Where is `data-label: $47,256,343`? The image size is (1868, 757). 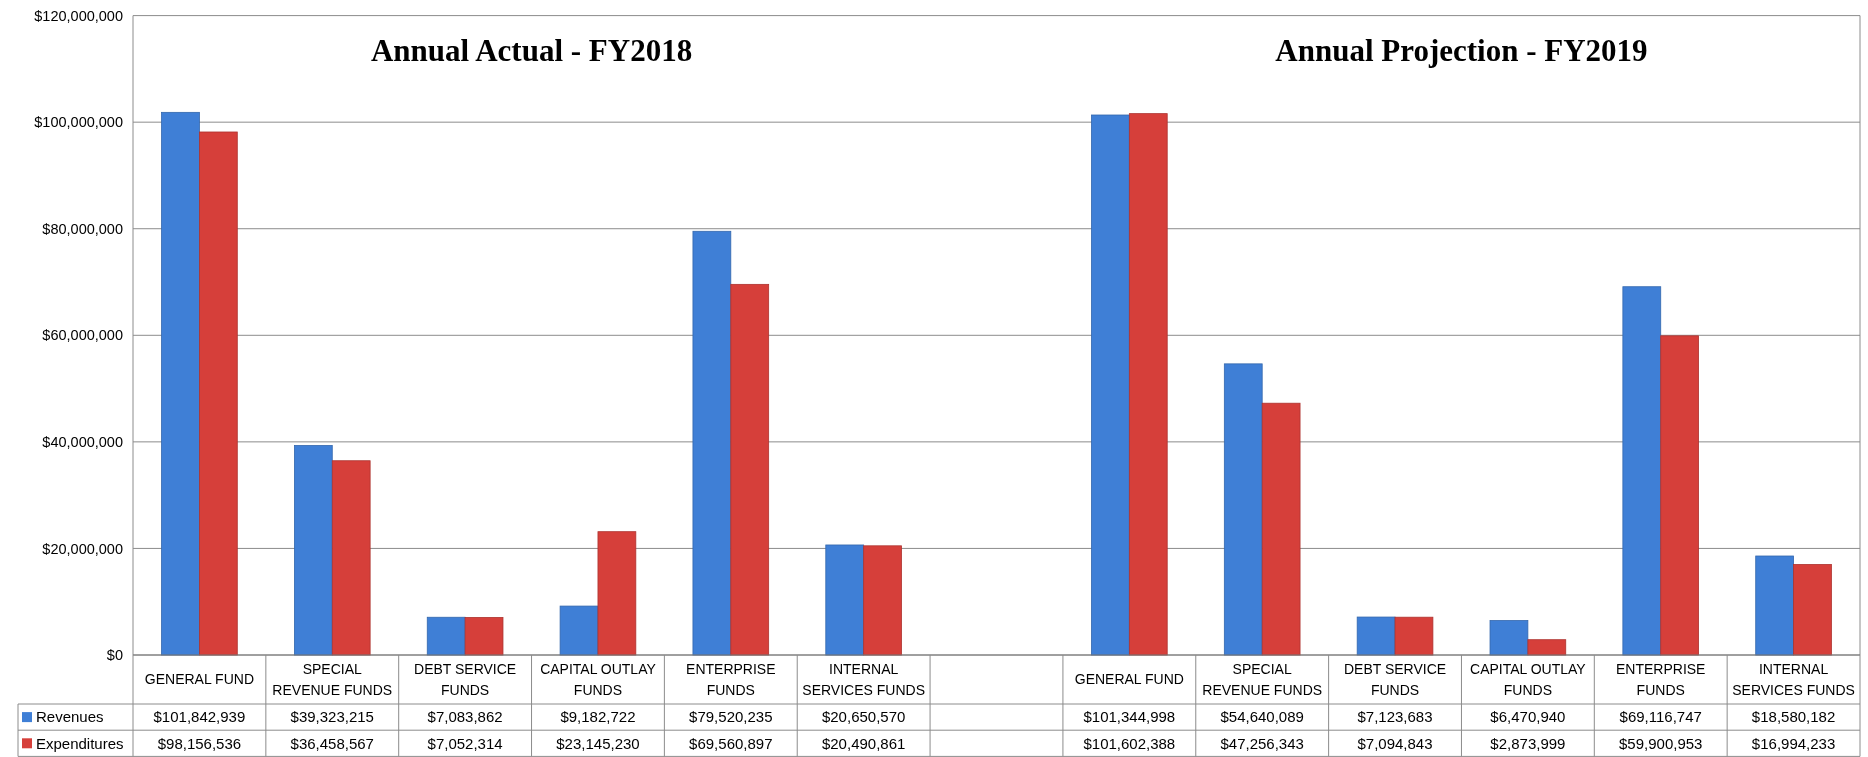
data-label: $47,256,343 is located at coordinates (1262, 743).